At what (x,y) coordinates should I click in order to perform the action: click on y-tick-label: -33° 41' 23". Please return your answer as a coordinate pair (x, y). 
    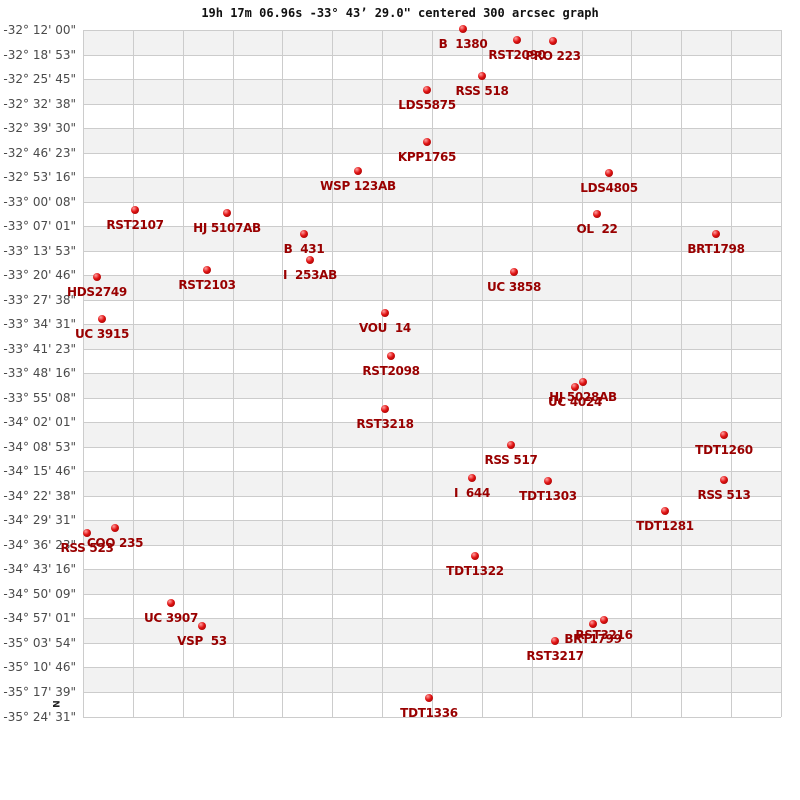
    Looking at the image, I should click on (39, 348).